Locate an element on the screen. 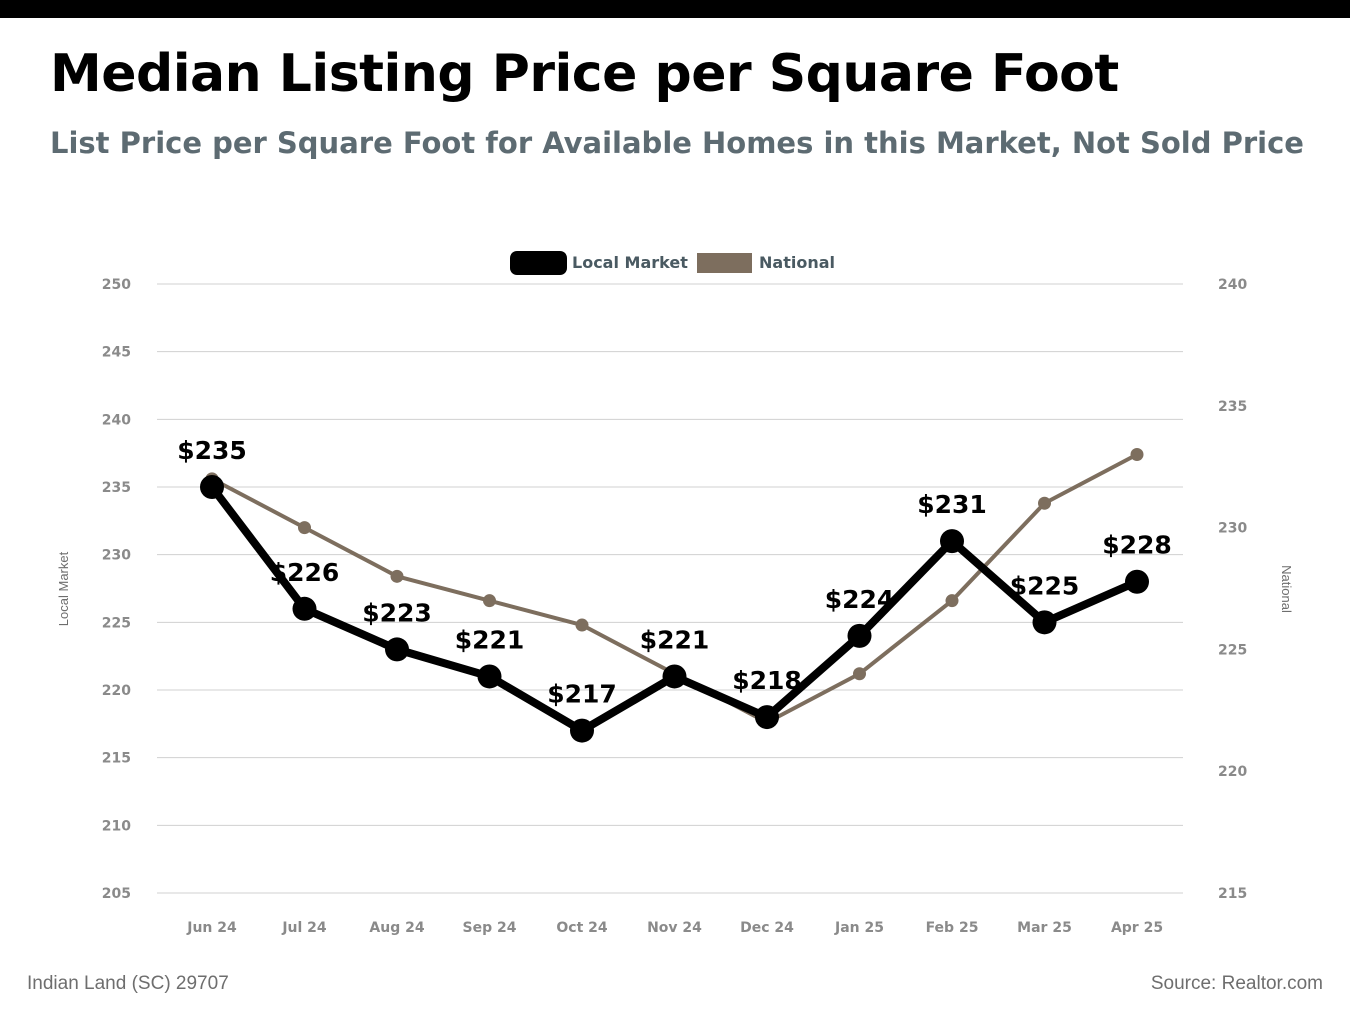 Image resolution: width=1350 pixels, height=1012 pixels. x-tick-label: Jun 24 is located at coordinates (211, 928).